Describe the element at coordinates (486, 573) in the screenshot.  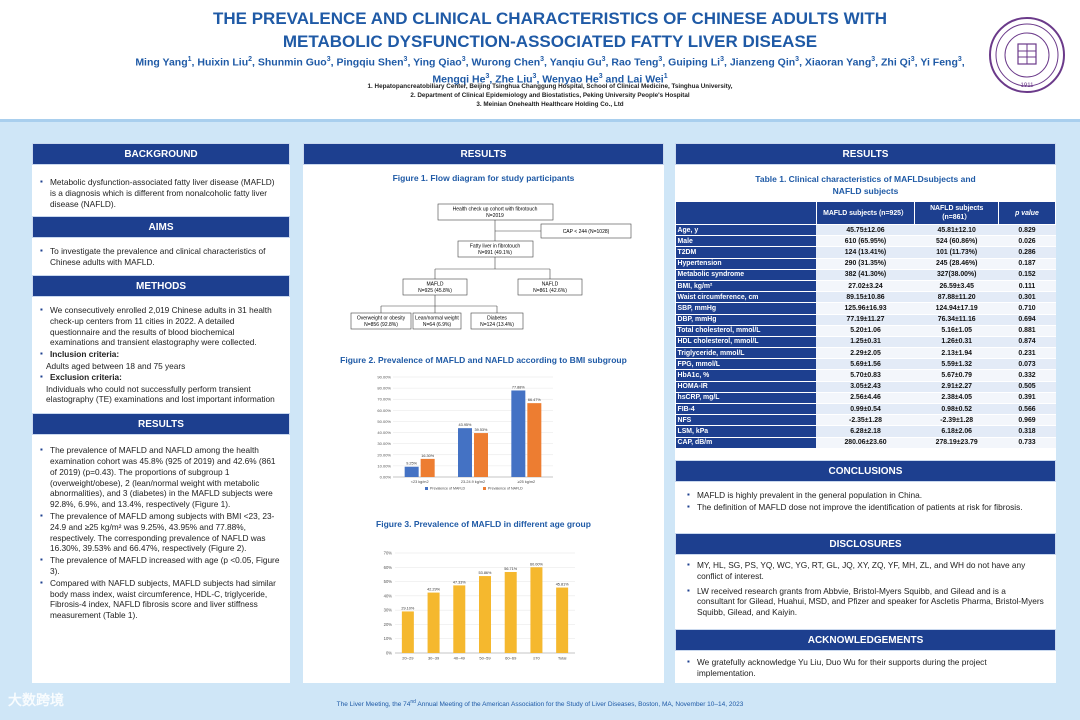
I see `data-label: 53.86%` at that location.